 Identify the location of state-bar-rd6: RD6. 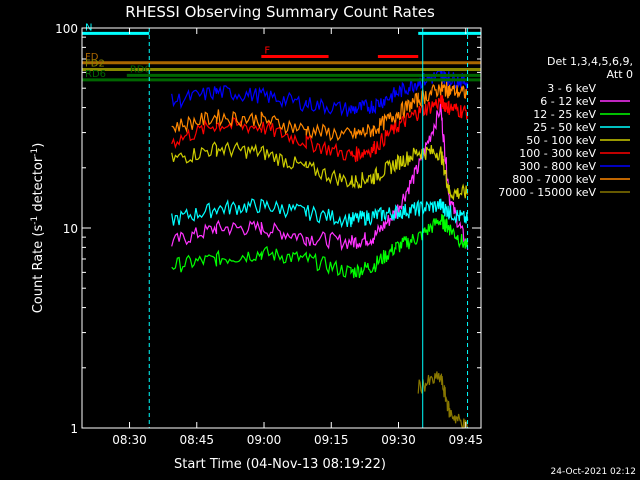
(281, 75).